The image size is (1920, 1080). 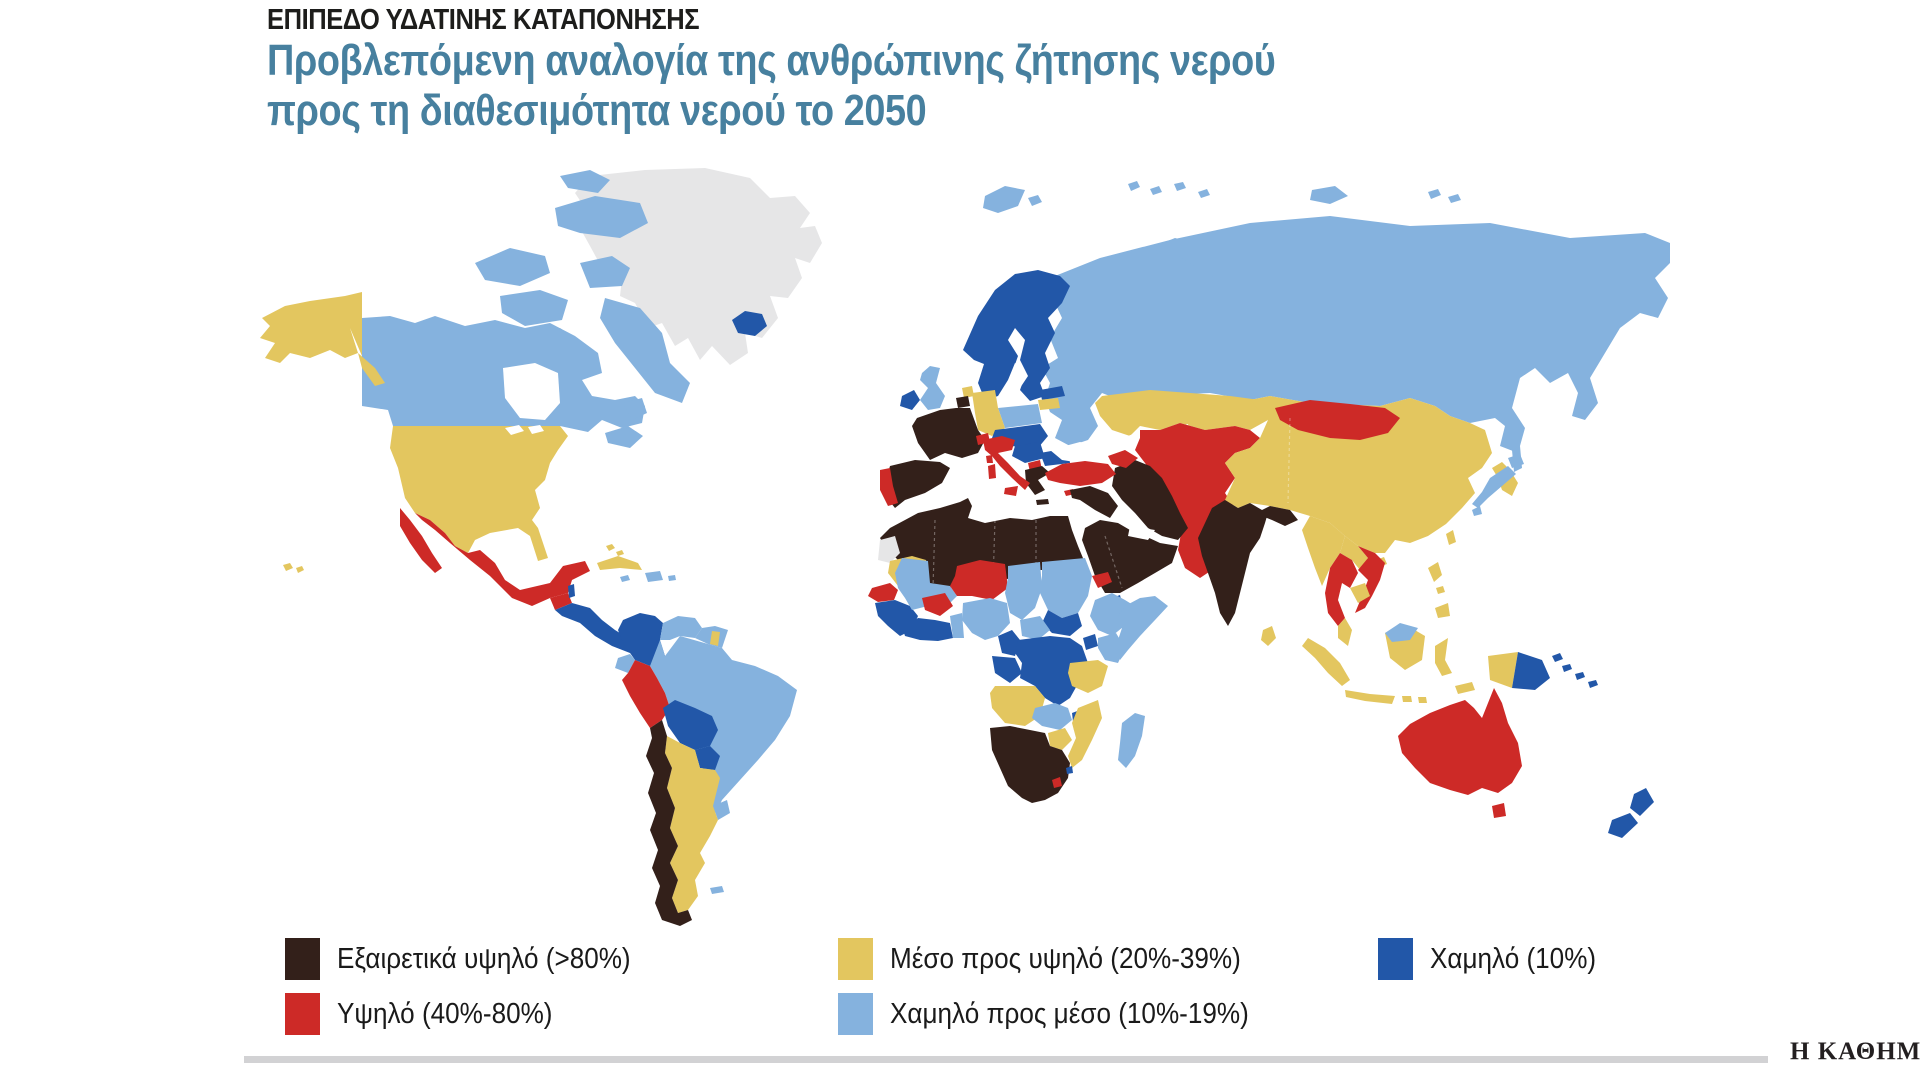 What do you see at coordinates (963, 402) in the screenshot?
I see `region-belgium` at bounding box center [963, 402].